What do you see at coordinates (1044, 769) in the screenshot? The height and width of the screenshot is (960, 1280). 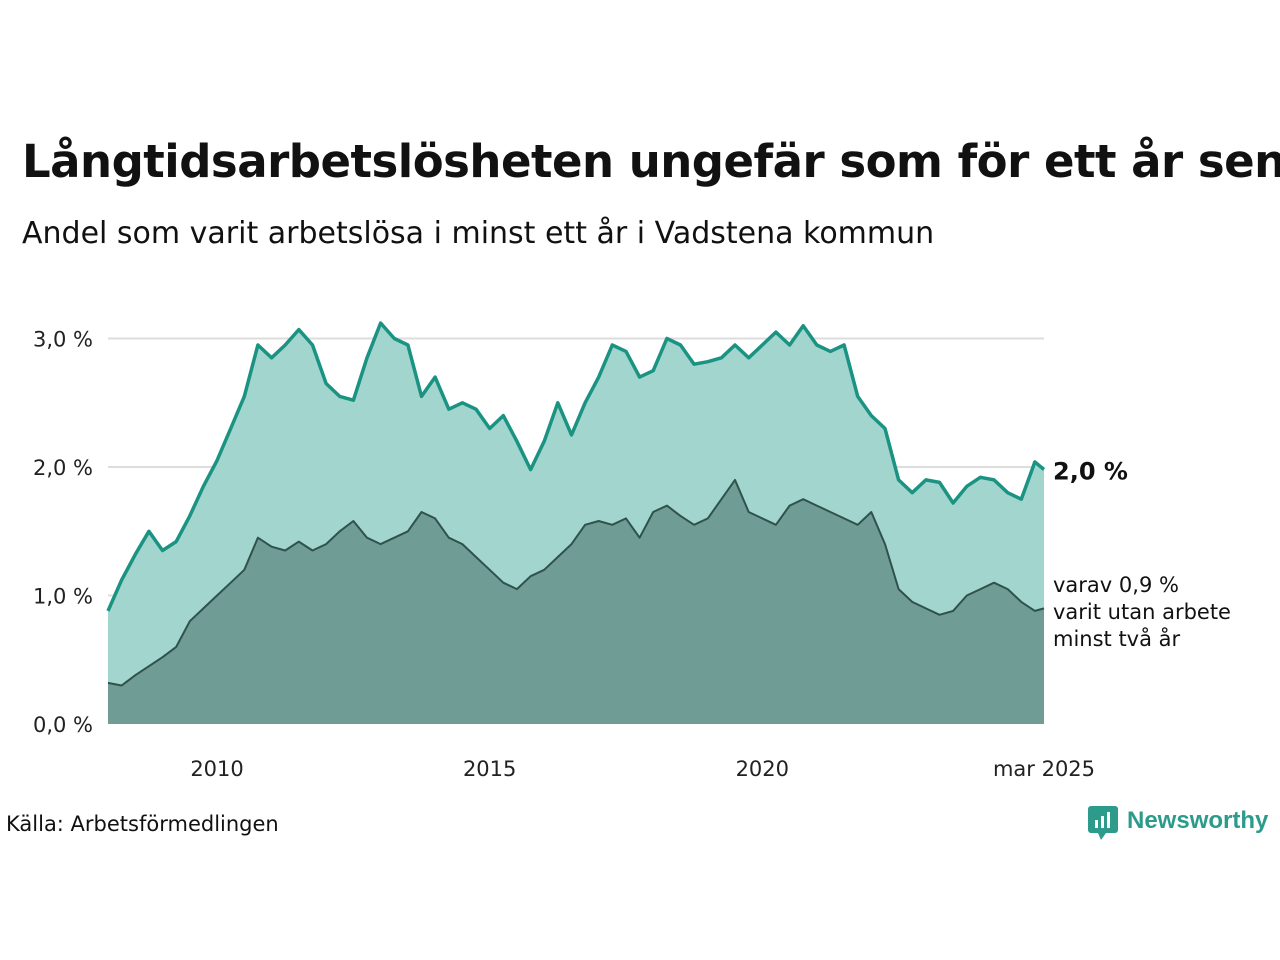 I see `x-tick-label: mar 2025` at bounding box center [1044, 769].